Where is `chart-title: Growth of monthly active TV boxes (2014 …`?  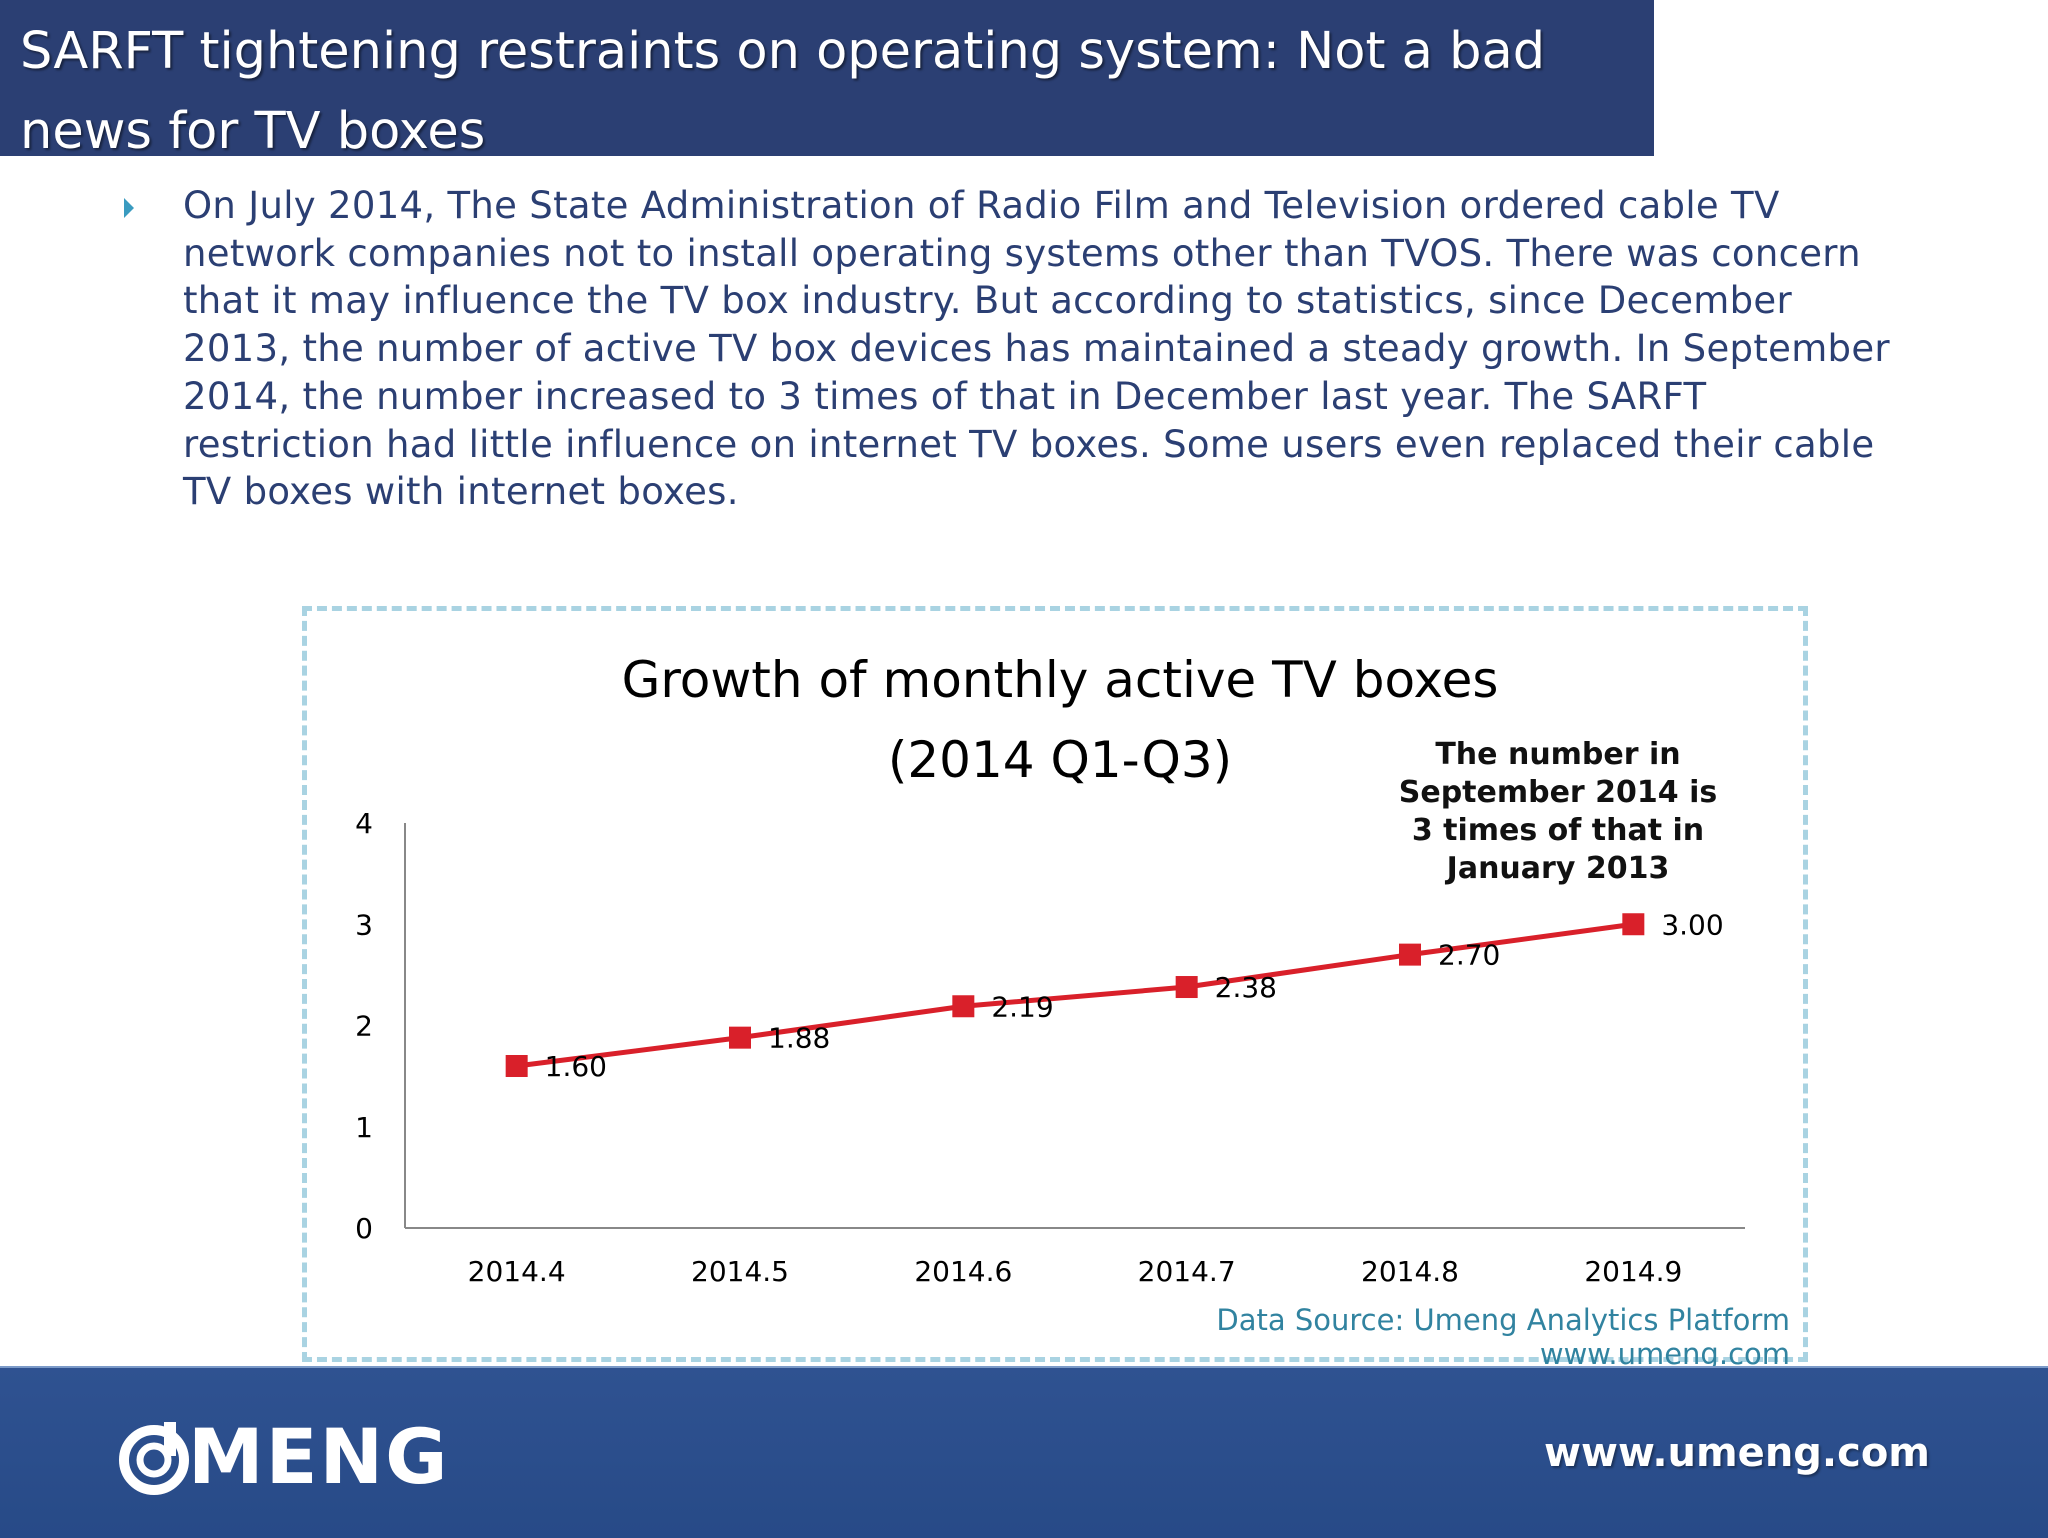
chart-title: Growth of monthly active TV boxes (2014 … is located at coordinates (1060, 720).